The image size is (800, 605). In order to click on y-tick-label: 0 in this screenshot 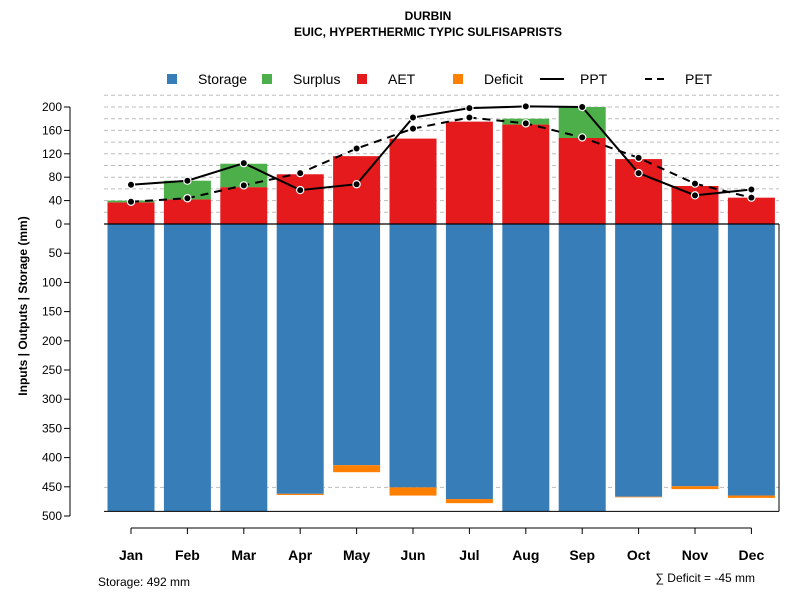, I will do `click(58, 224)`.